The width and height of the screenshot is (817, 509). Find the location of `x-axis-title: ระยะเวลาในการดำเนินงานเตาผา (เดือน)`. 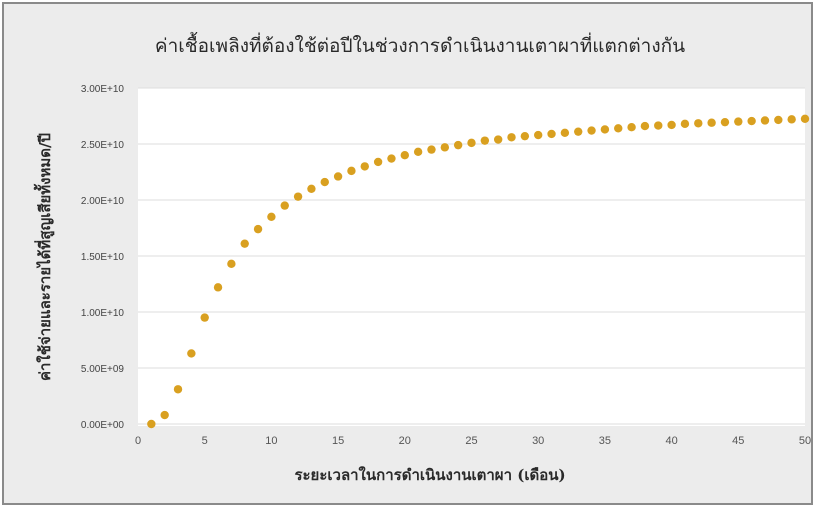

x-axis-title: ระยะเวลาในการดำเนินงานเตาผา (เดือน) is located at coordinates (429, 475).